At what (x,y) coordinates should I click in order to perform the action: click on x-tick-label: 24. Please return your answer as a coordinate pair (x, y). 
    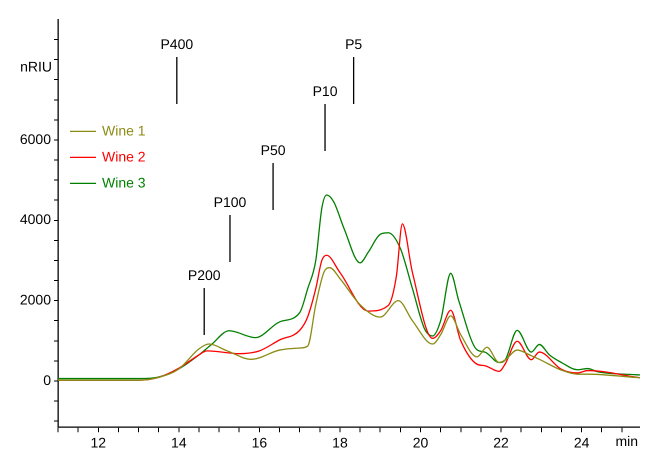
    Looking at the image, I should click on (582, 442).